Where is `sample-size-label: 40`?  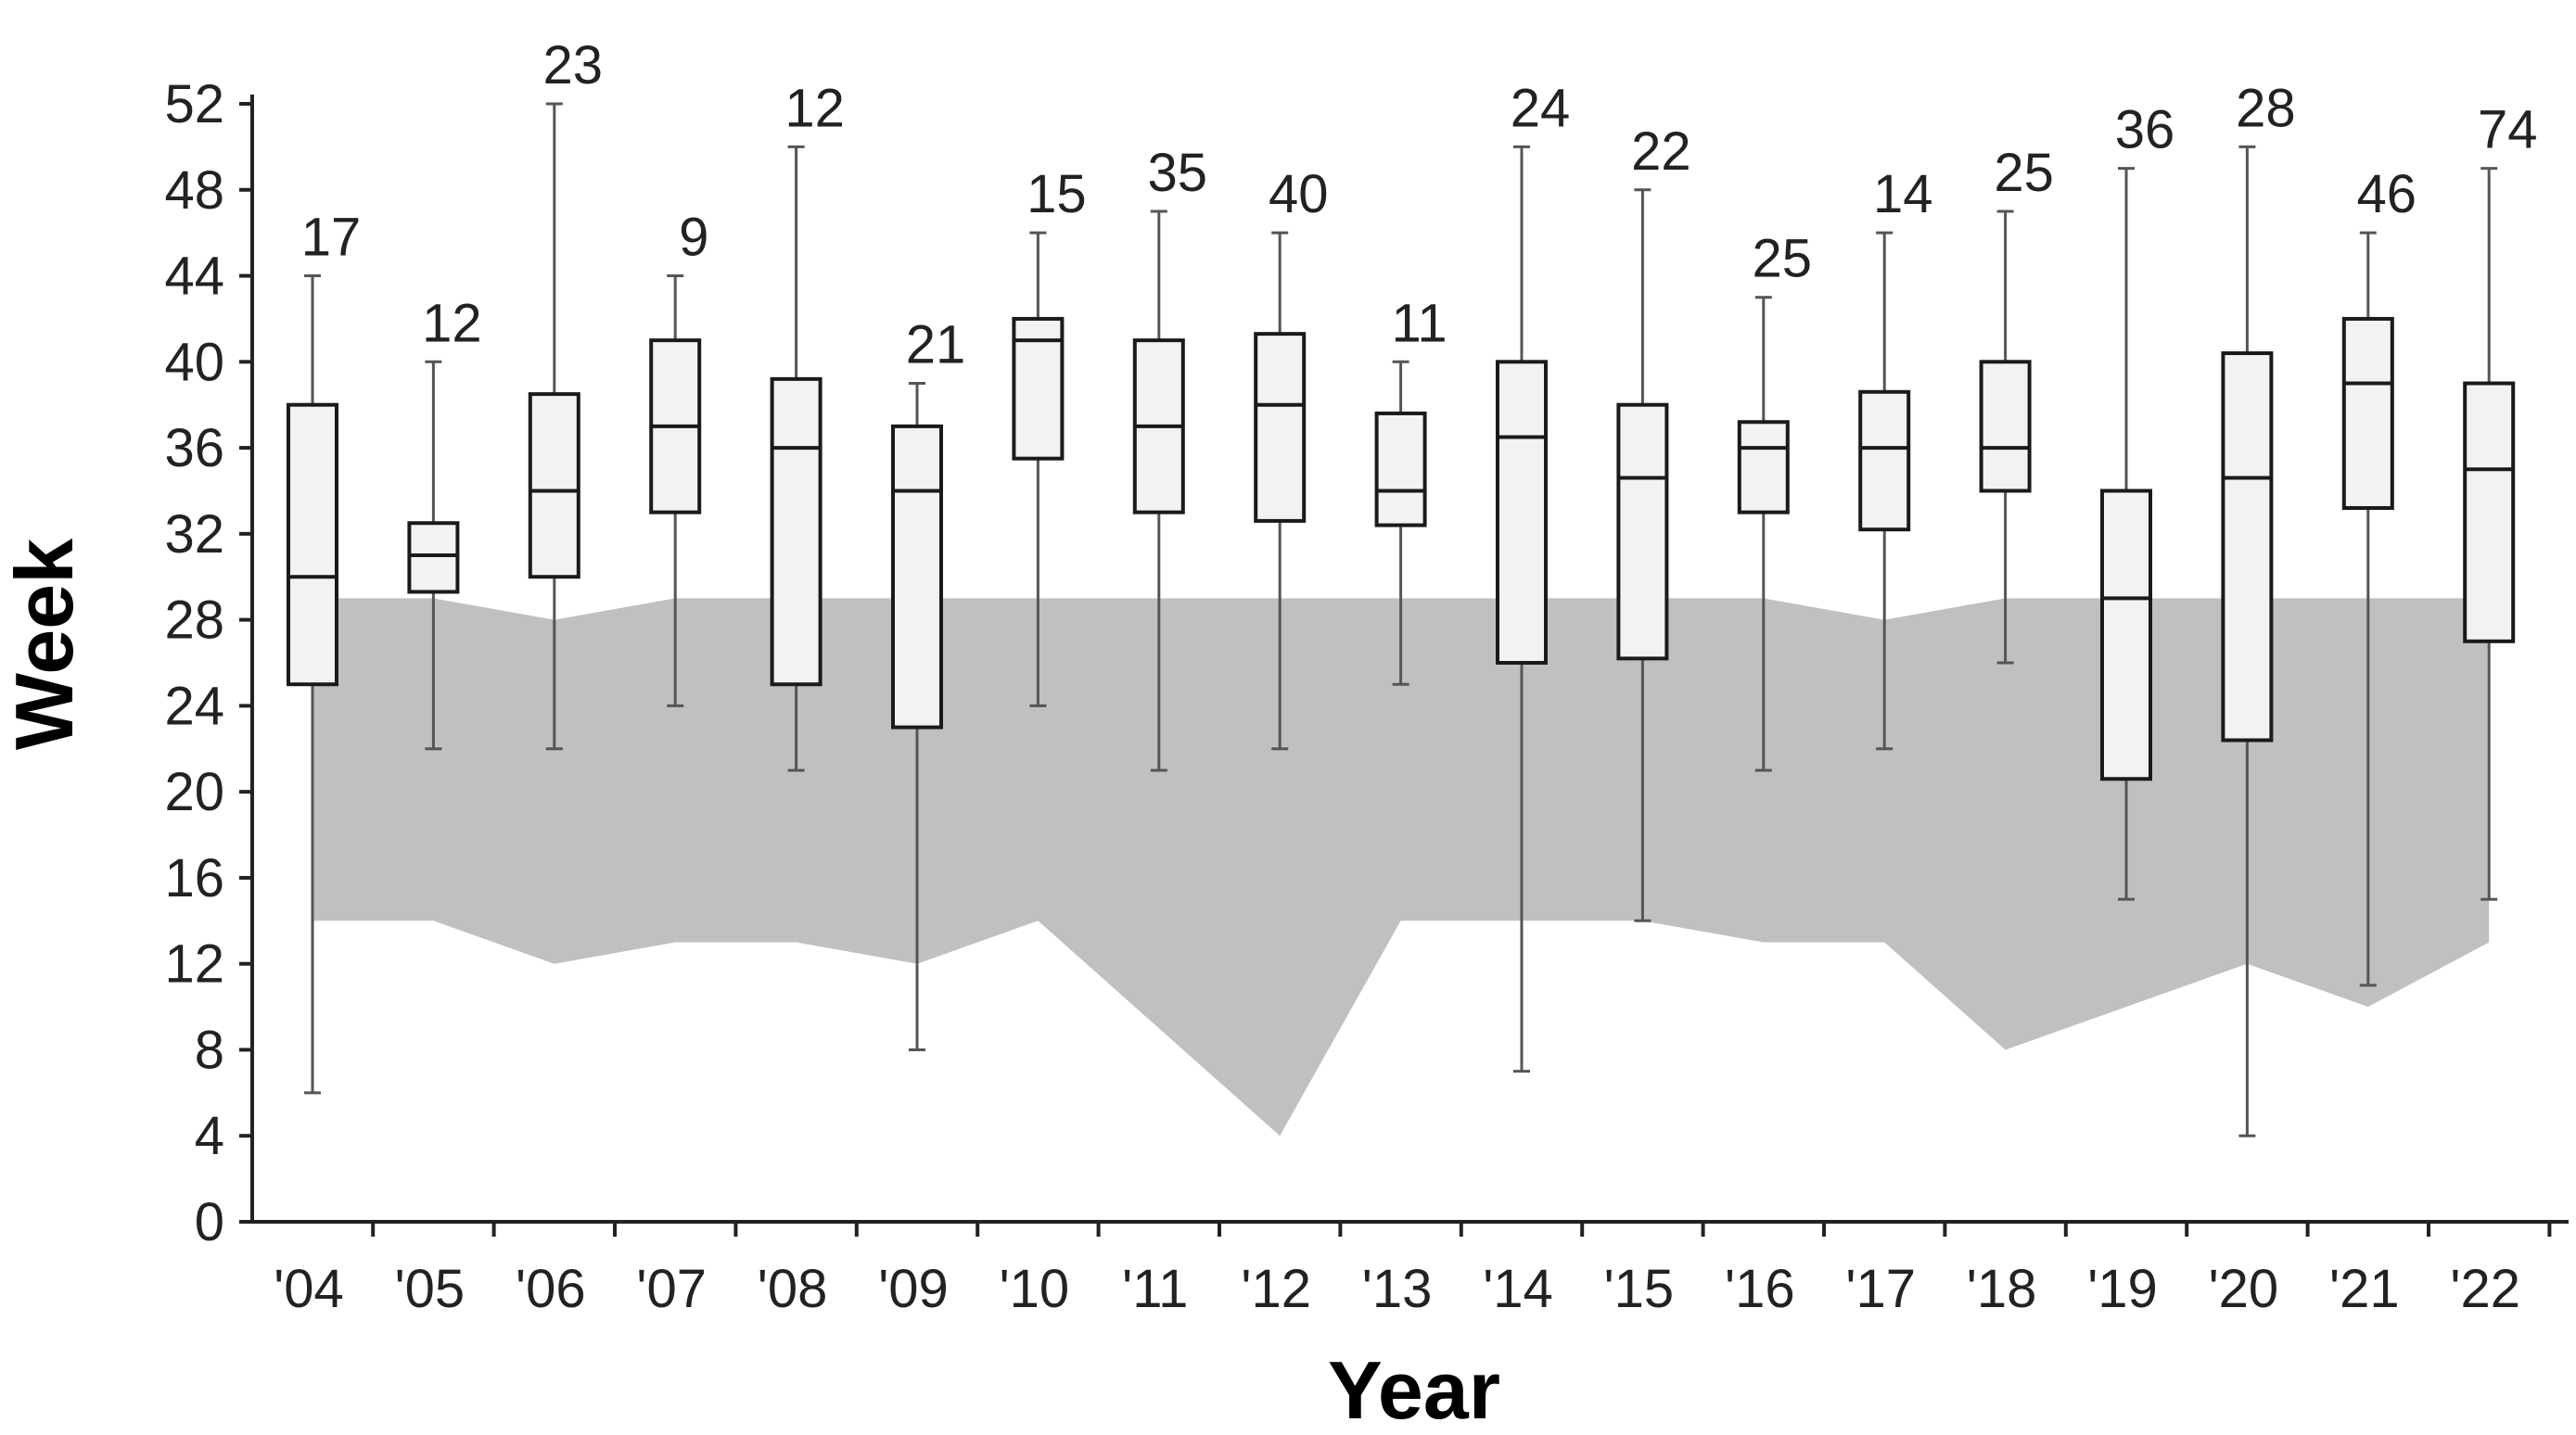
sample-size-label: 40 is located at coordinates (1299, 194).